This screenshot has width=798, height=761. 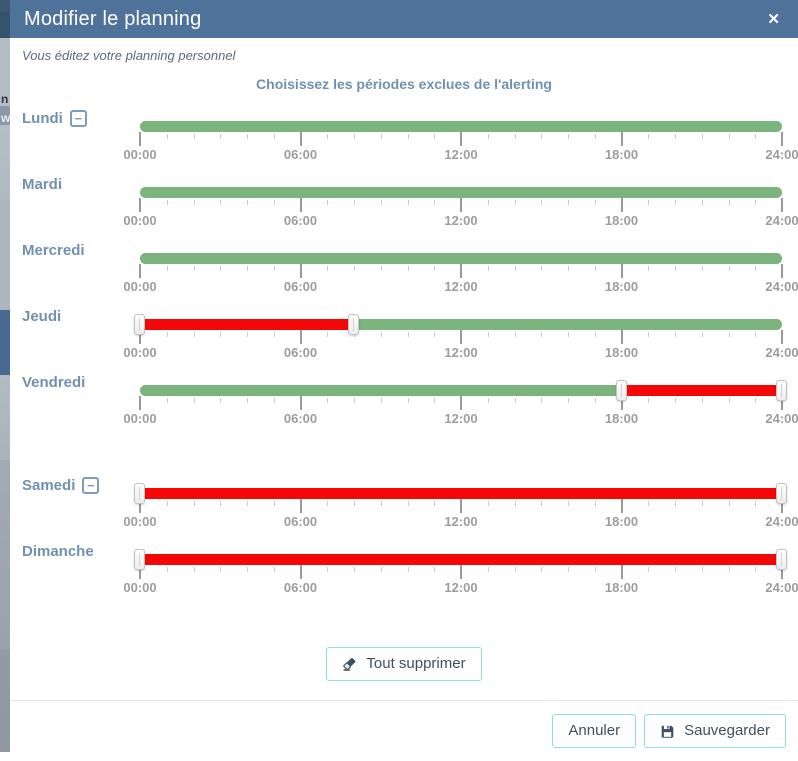 I want to click on day-name: Mercredi, so click(x=53, y=250).